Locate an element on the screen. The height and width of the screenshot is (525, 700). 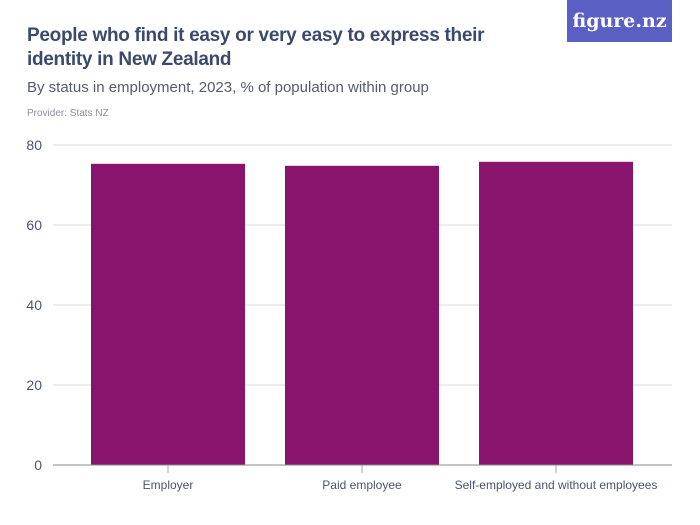
y-tick-label: 0 is located at coordinates (38, 465).